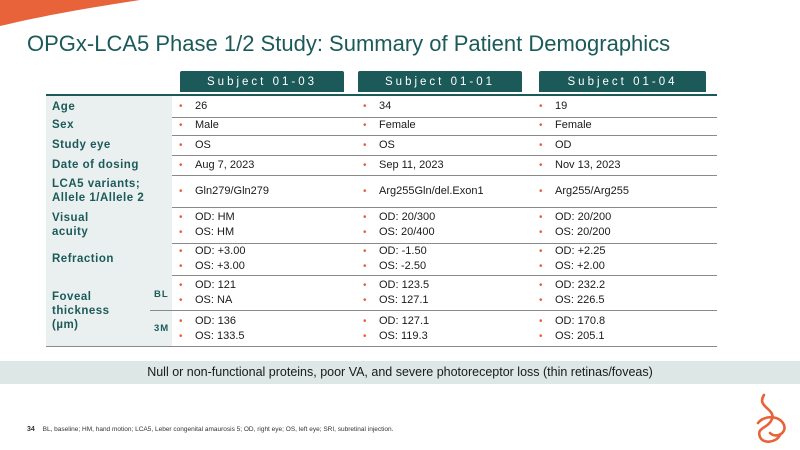  Describe the element at coordinates (109, 191) in the screenshot. I see `row-label: LCA5 variants; Allele 1/Allele 2` at that location.